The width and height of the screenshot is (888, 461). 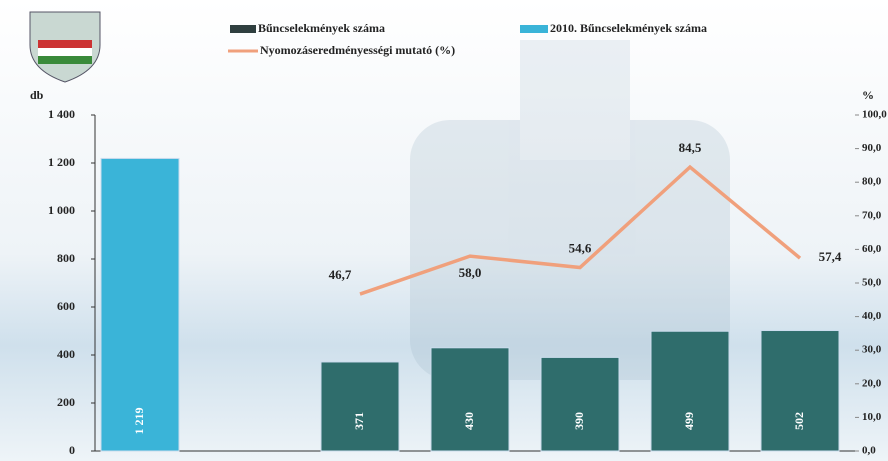 What do you see at coordinates (72, 450) in the screenshot?
I see `y-tick-label: 0` at bounding box center [72, 450].